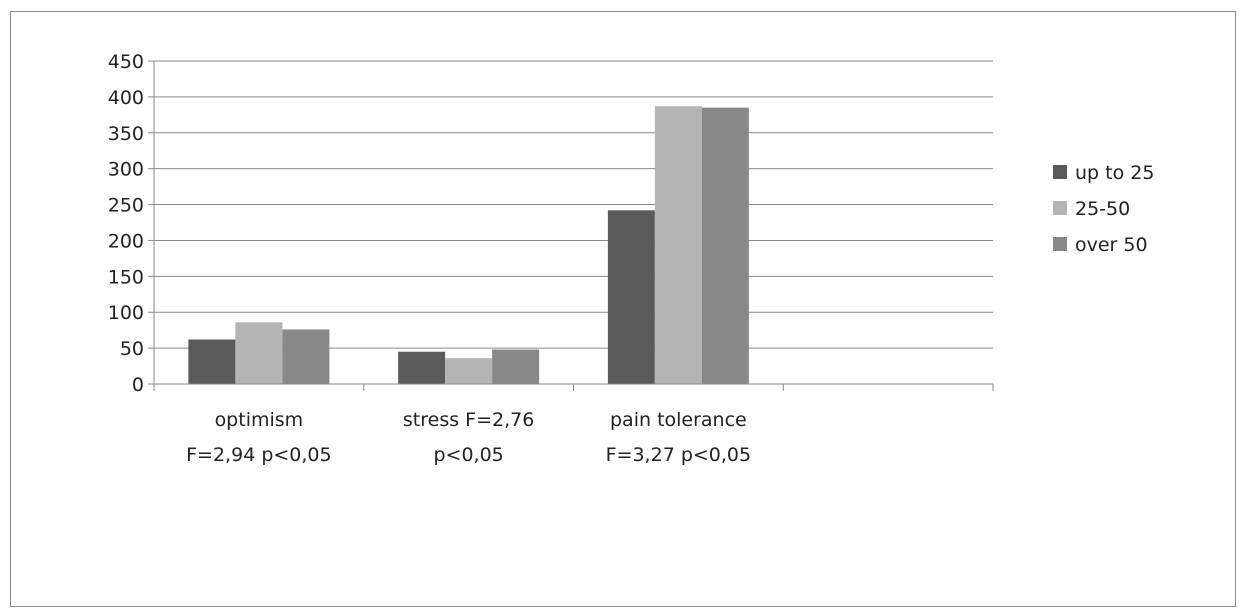 The height and width of the screenshot is (609, 1239). I want to click on y-tick-label: 450, so click(126, 62).